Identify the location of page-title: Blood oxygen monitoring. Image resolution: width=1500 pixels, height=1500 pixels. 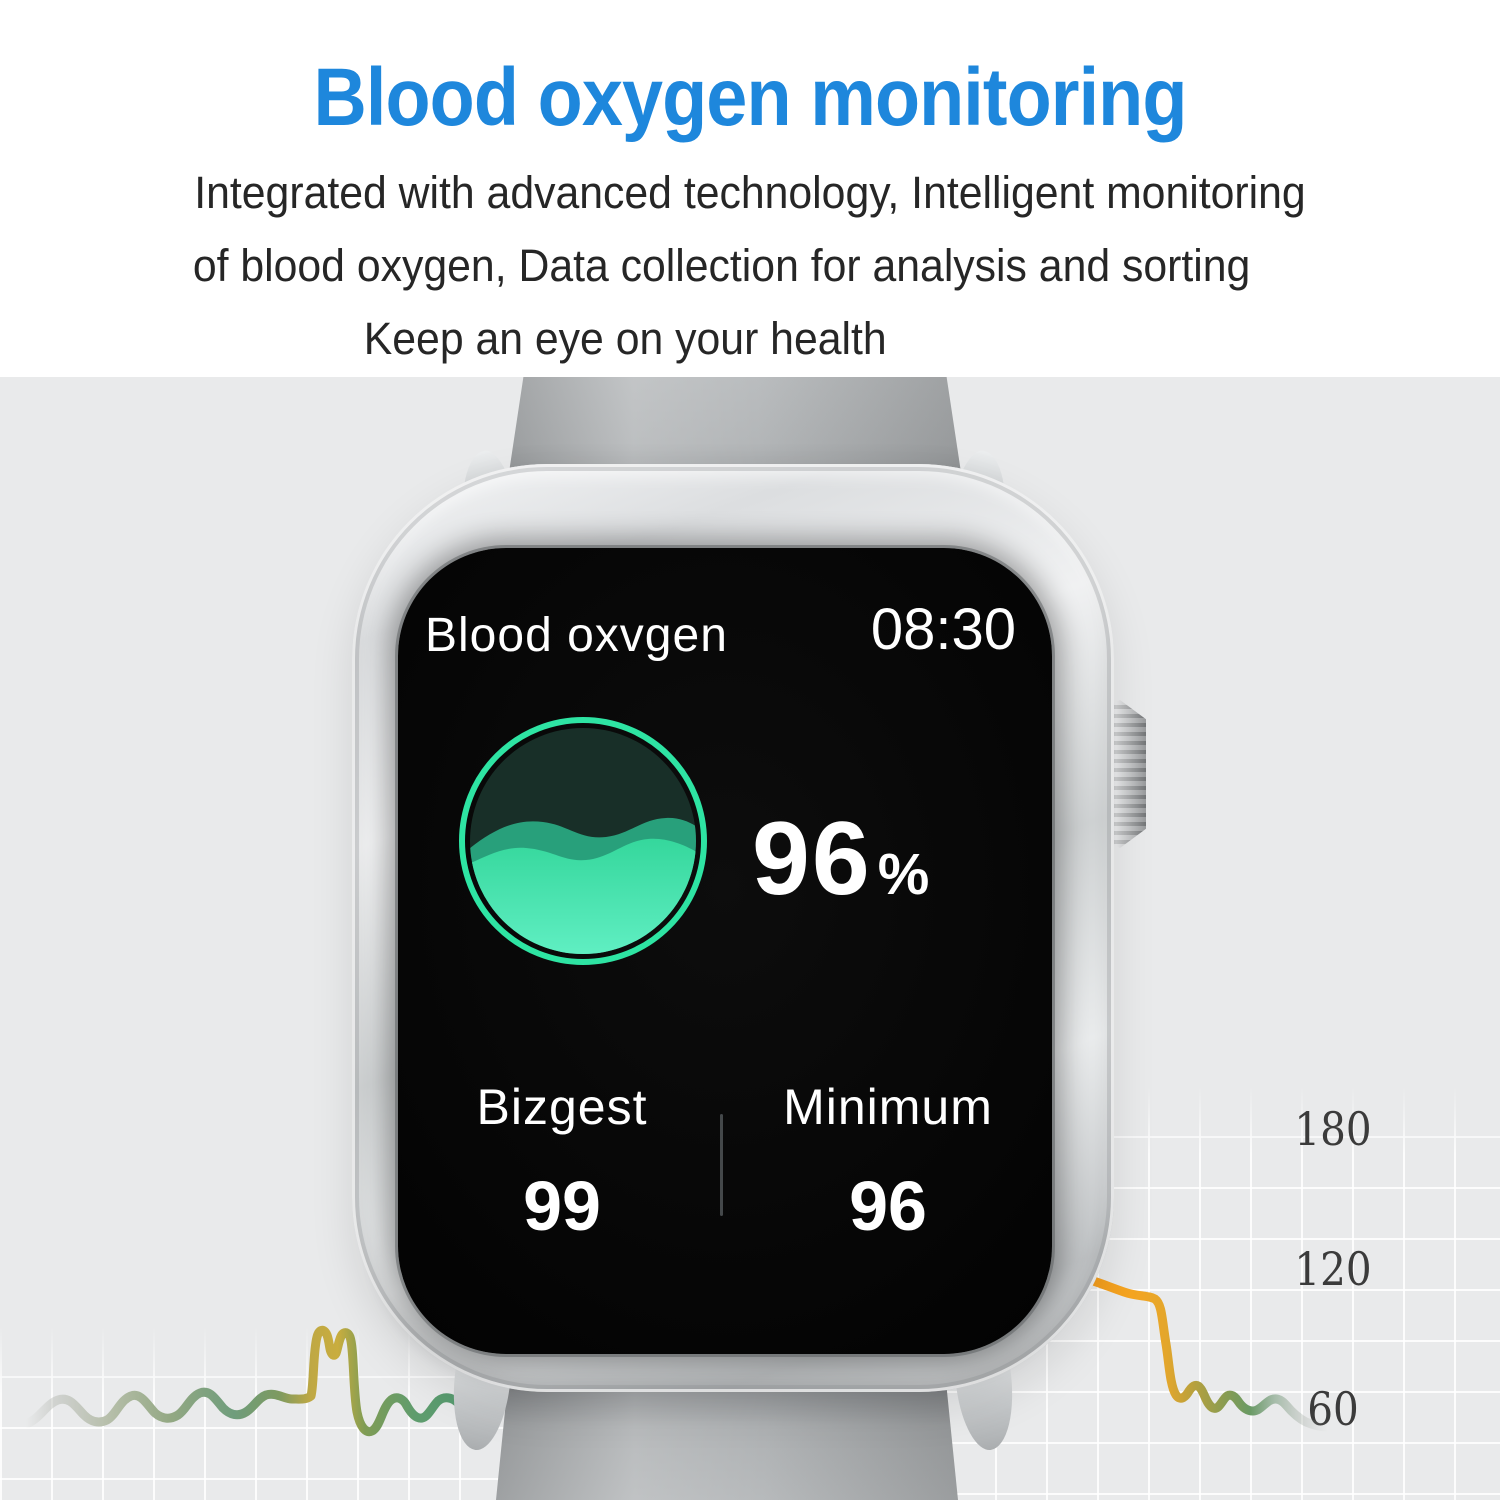
(750, 98).